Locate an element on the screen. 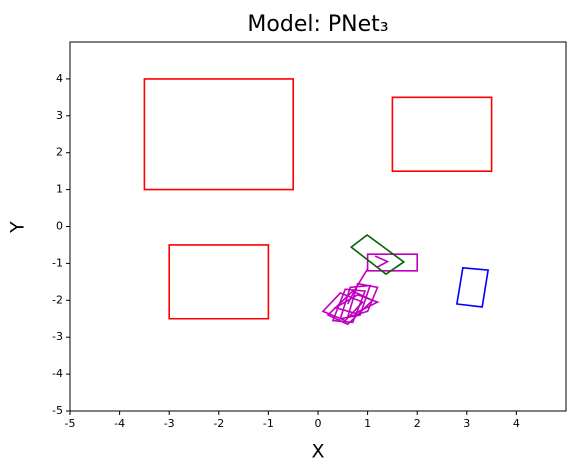 The height and width of the screenshot is (475, 575). y-tick-label: 4 is located at coordinates (59, 78).